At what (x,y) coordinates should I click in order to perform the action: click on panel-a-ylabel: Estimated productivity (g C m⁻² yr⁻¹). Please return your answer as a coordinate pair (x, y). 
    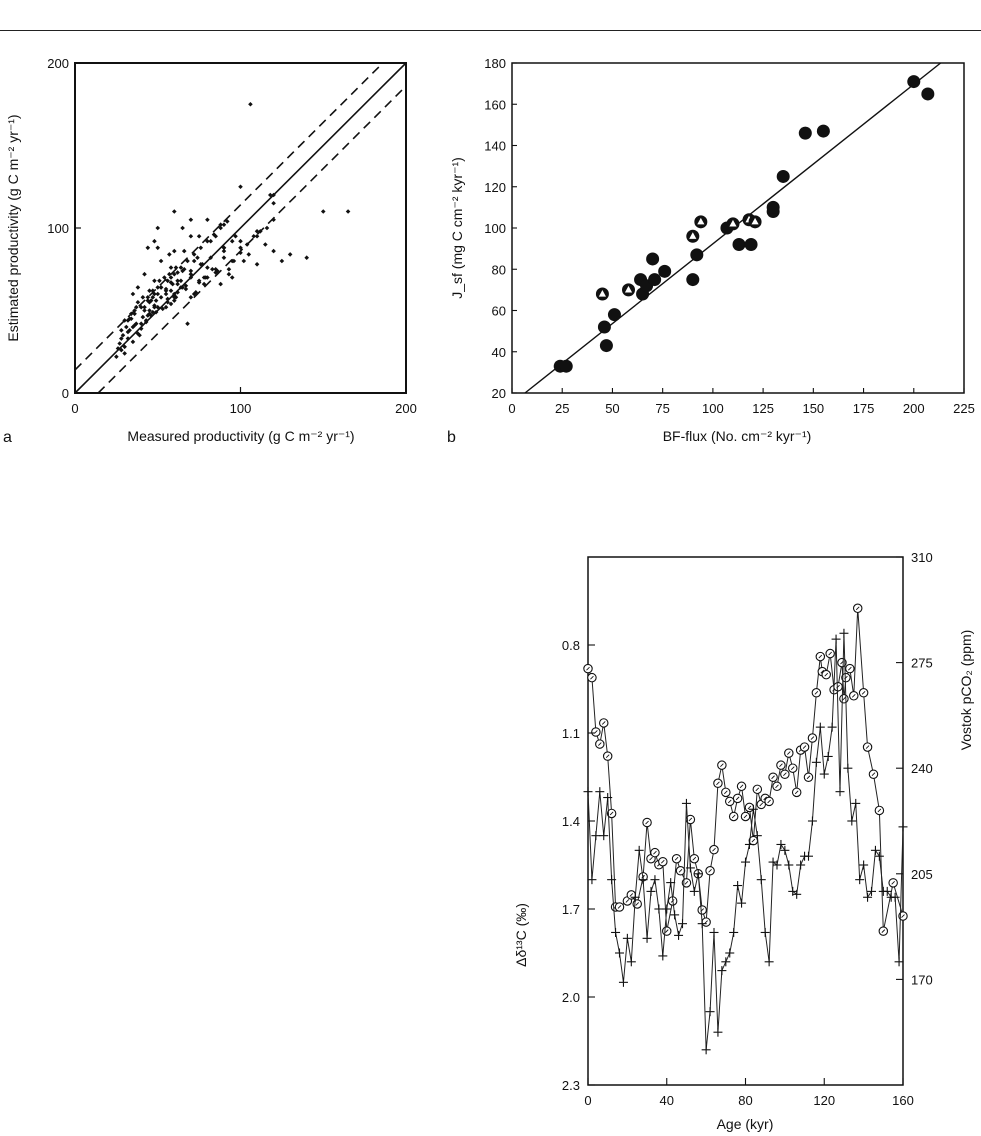
    Looking at the image, I should click on (13, 227).